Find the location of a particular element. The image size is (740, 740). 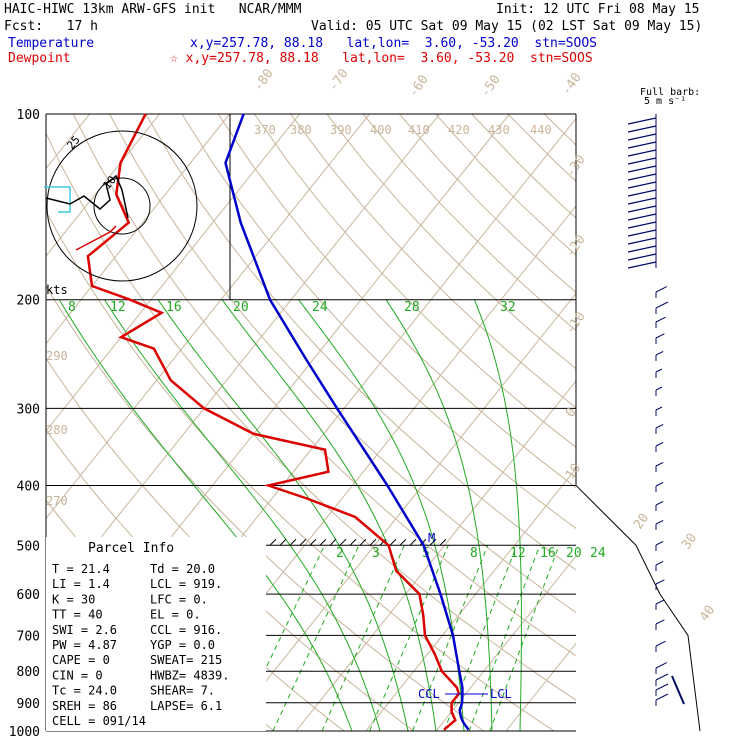

moist-adiabat-label: 12 is located at coordinates (118, 307).